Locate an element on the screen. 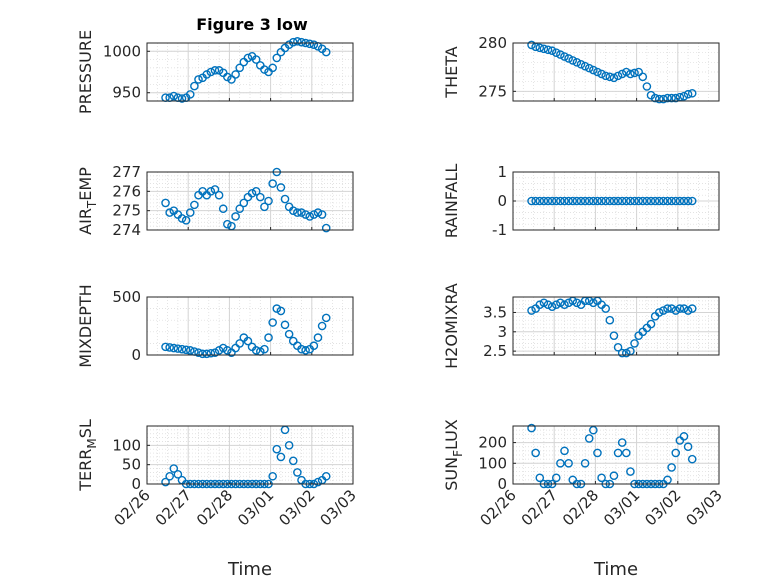 The height and width of the screenshot is (583, 778). y-tick-label: 50 is located at coordinates (131, 465).